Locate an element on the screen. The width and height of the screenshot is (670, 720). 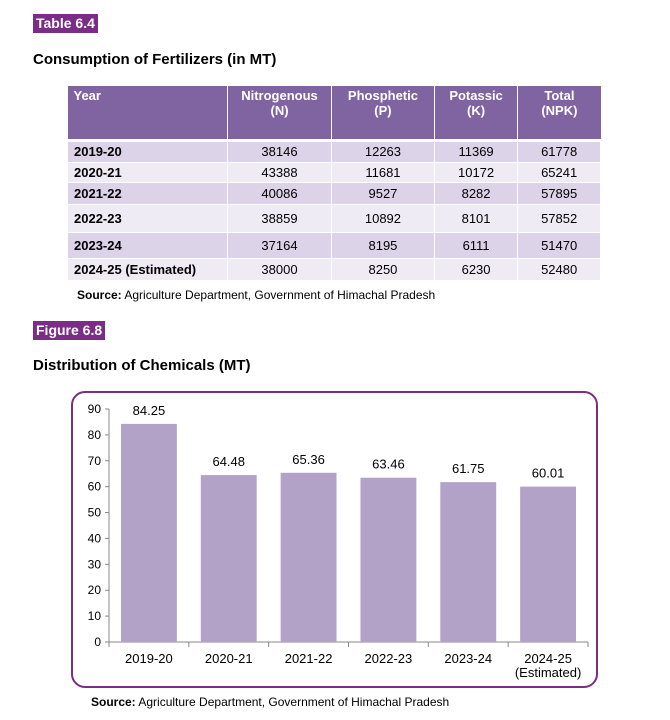
value-cell: 37164 is located at coordinates (279, 245).